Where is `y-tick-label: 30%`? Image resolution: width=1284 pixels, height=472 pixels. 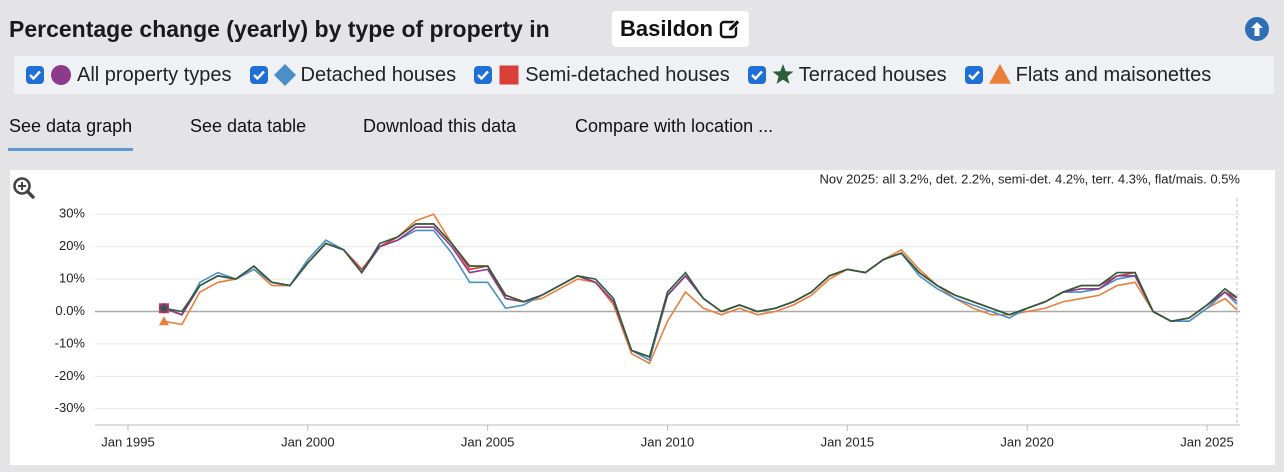 y-tick-label: 30% is located at coordinates (72, 213).